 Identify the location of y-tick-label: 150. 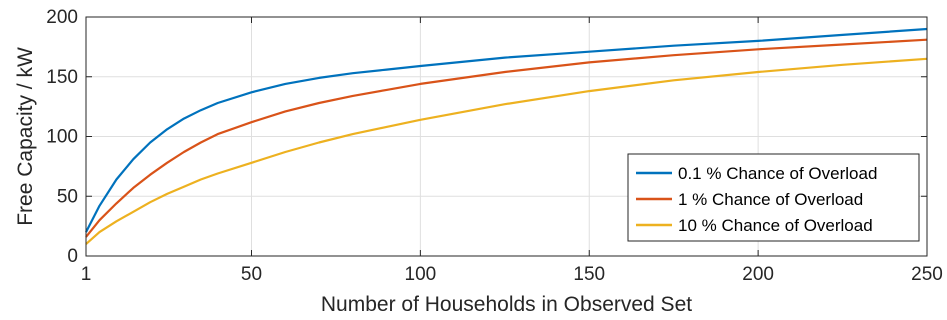
(62, 77).